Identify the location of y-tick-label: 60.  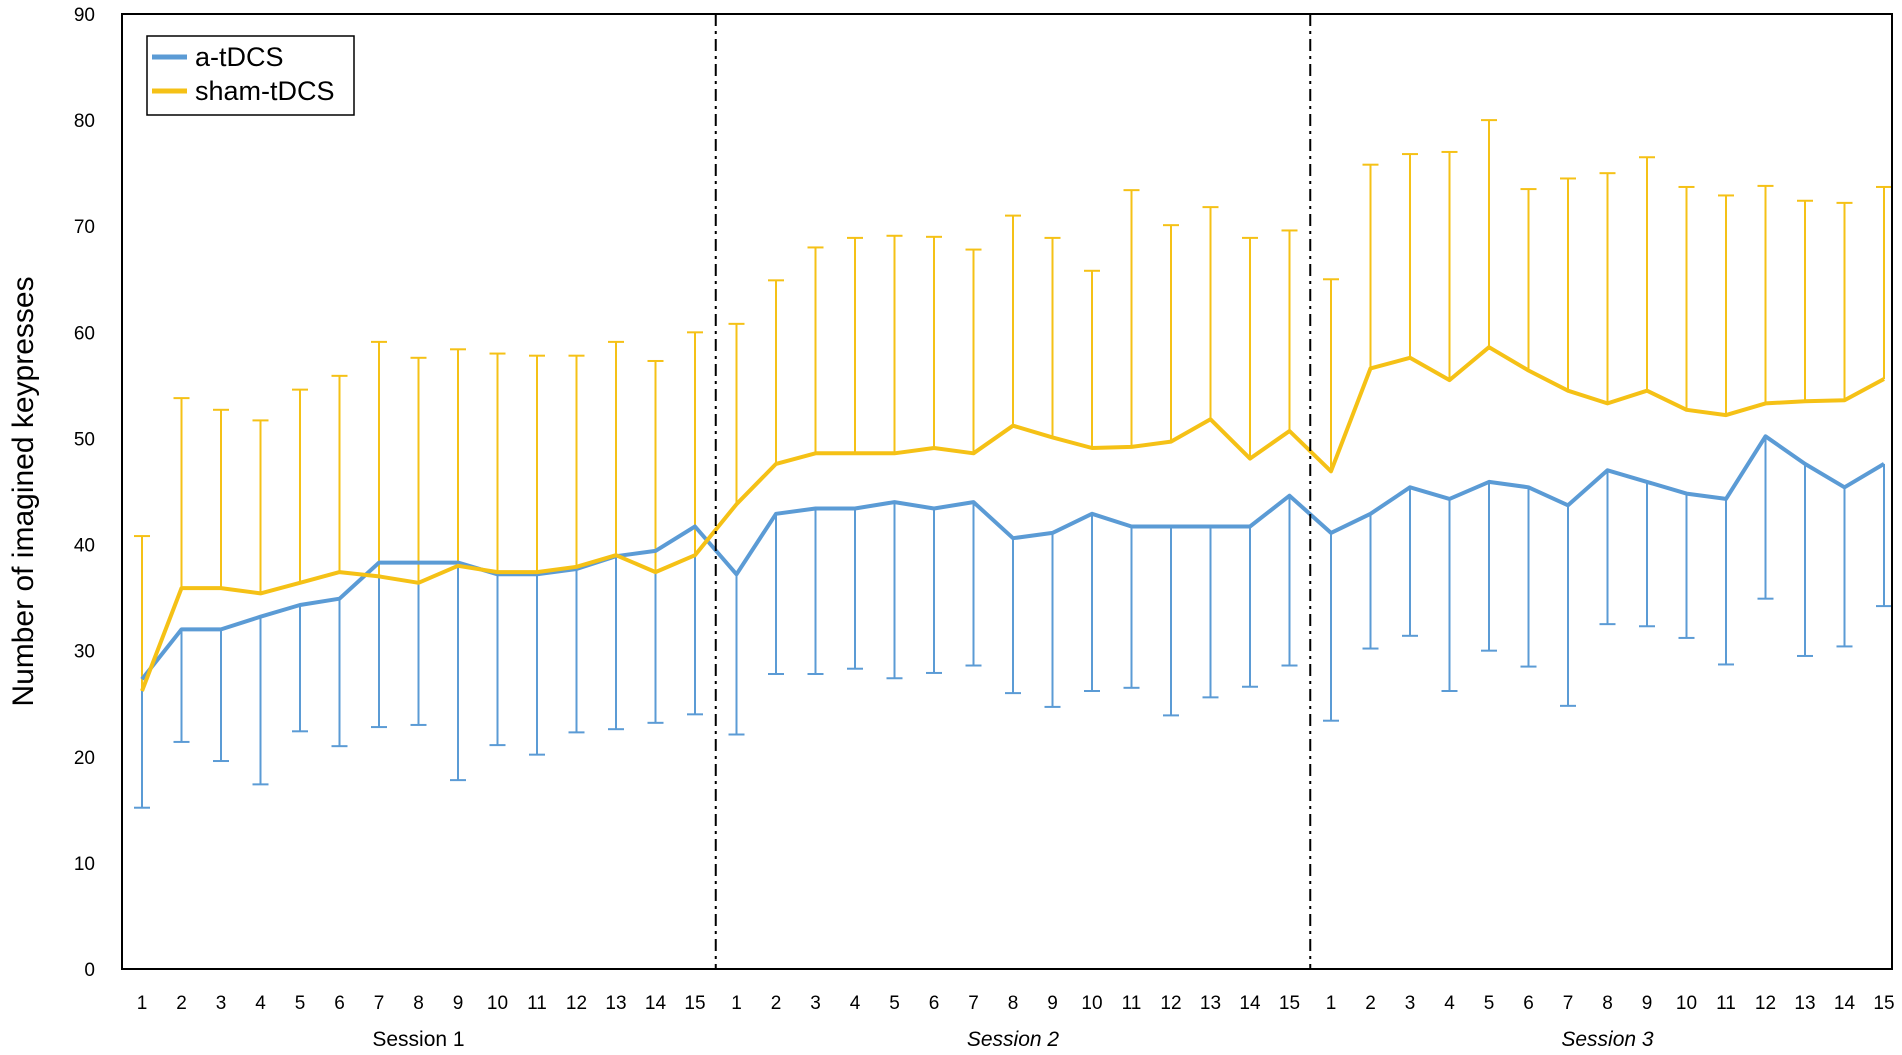
(84, 333).